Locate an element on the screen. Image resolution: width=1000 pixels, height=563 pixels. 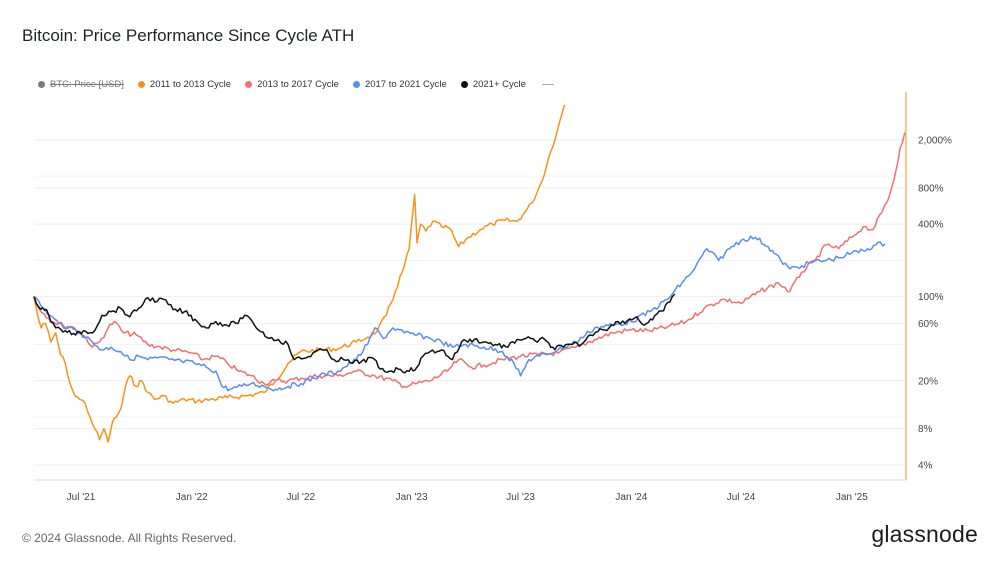
legend-item-0: BTC: Price [USD] is located at coordinates (81, 84).